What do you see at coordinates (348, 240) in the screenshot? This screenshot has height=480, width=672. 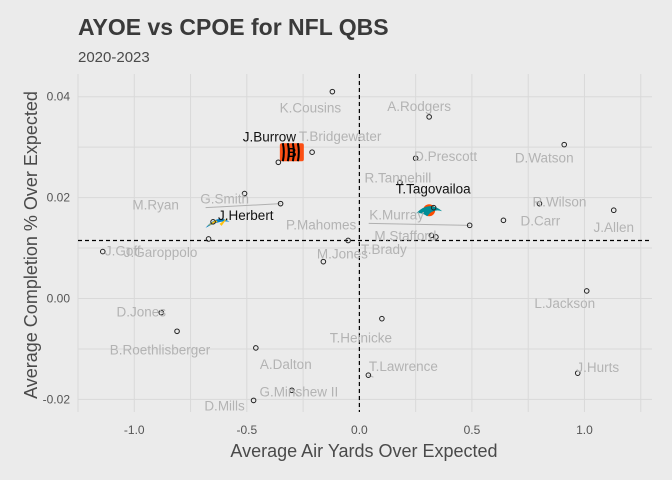 I see `point-p-mahomes` at bounding box center [348, 240].